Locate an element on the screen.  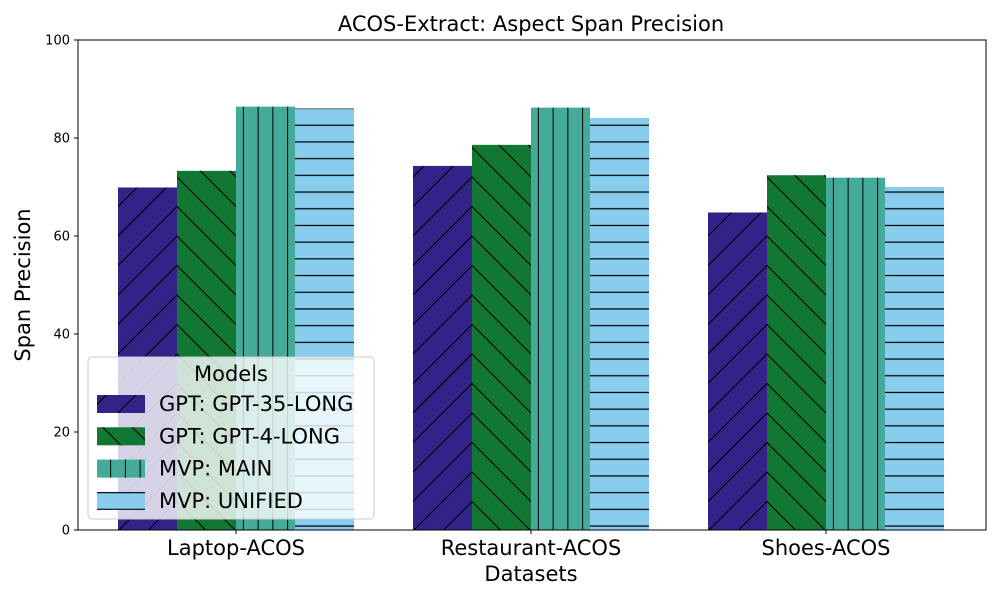
legend-entry-label: MVP: UNIFIED is located at coordinates (231, 501).